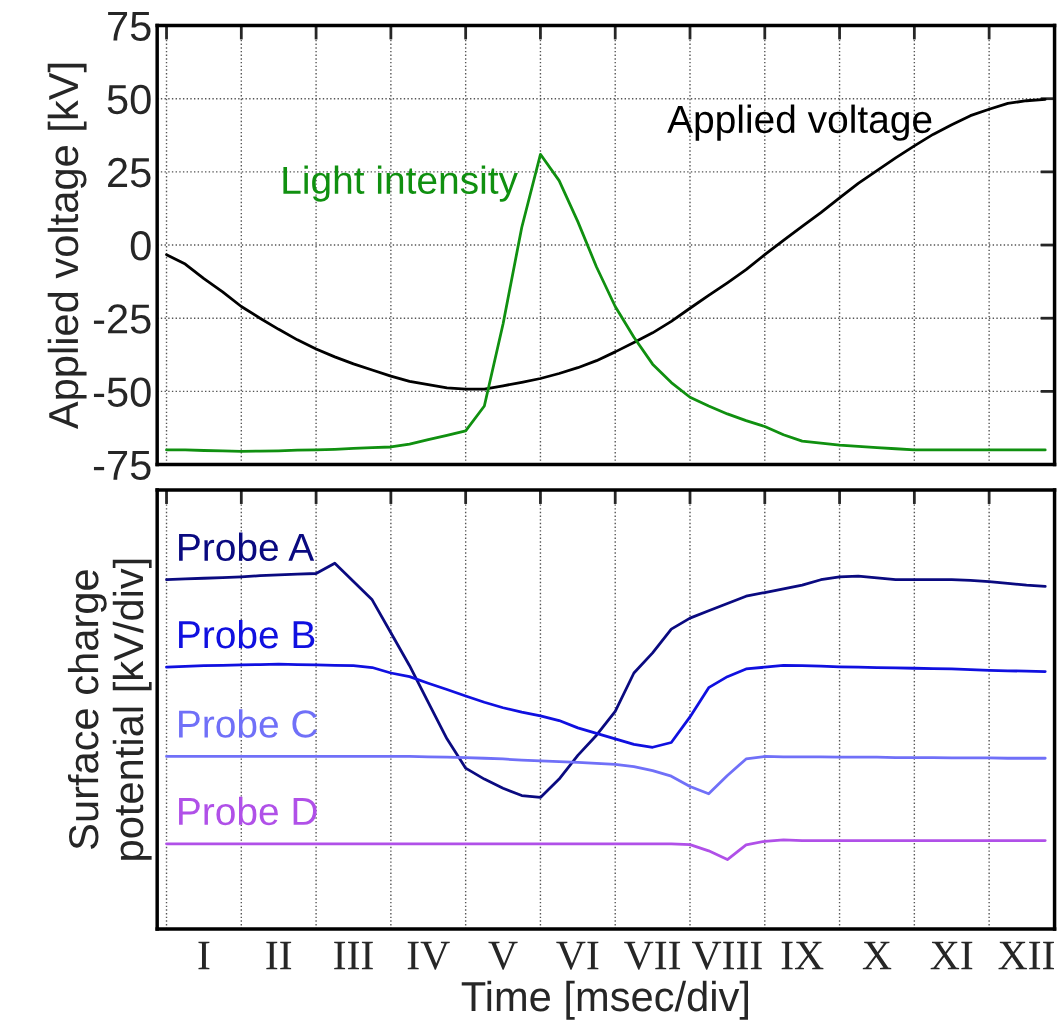 This screenshot has width=1062, height=1021. Describe the element at coordinates (799, 122) in the screenshot. I see `series-label: Applied voltage` at that location.